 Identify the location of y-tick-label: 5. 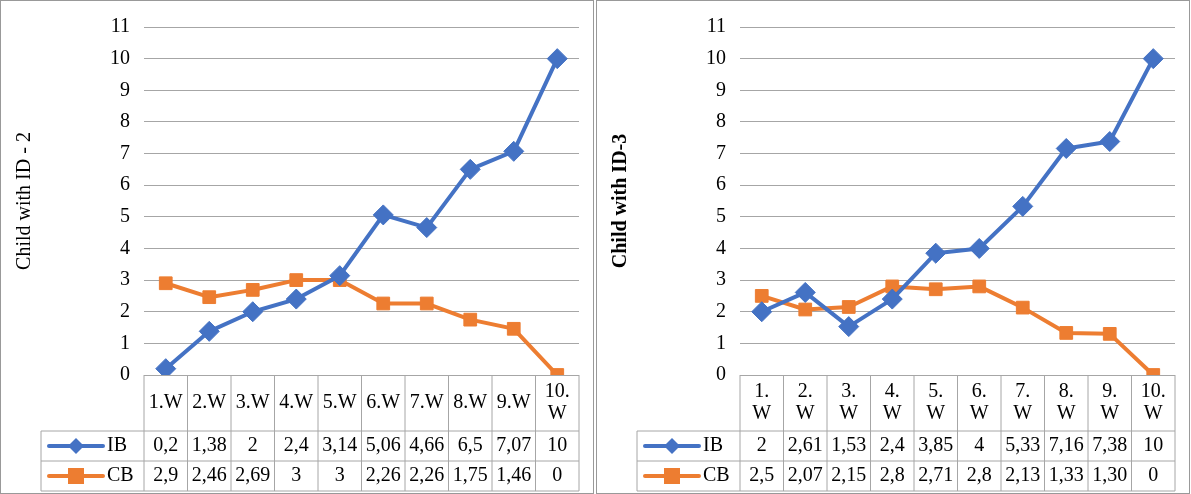
(721, 215).